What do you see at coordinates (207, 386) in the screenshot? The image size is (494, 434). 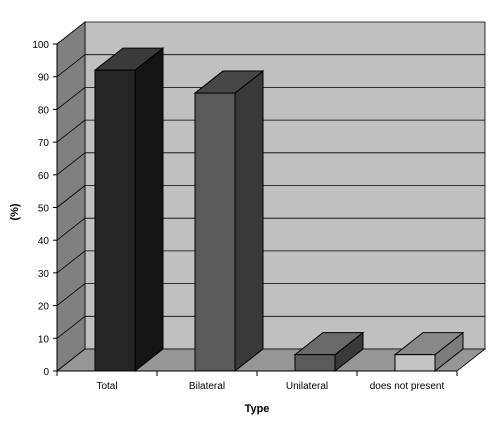 I see `x-tick-label: Bilateral` at bounding box center [207, 386].